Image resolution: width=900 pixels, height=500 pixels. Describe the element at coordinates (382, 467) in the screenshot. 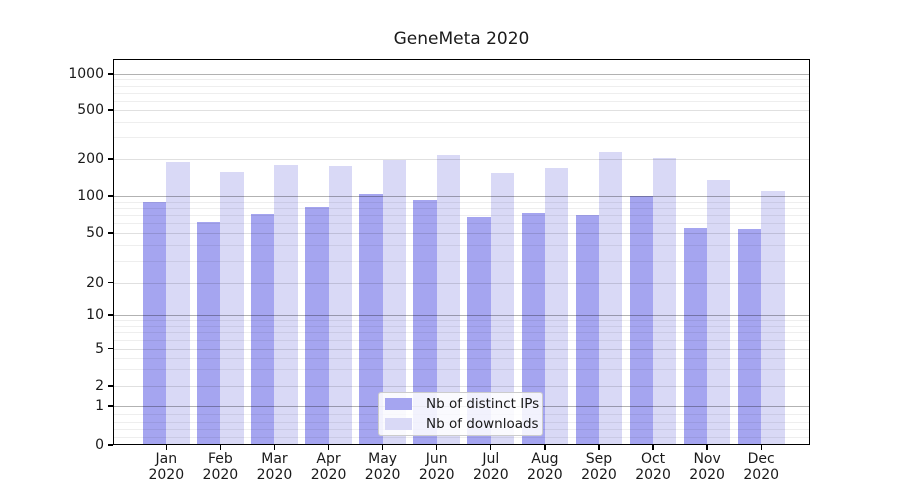

I see `x-tick-label: May 2020` at that location.